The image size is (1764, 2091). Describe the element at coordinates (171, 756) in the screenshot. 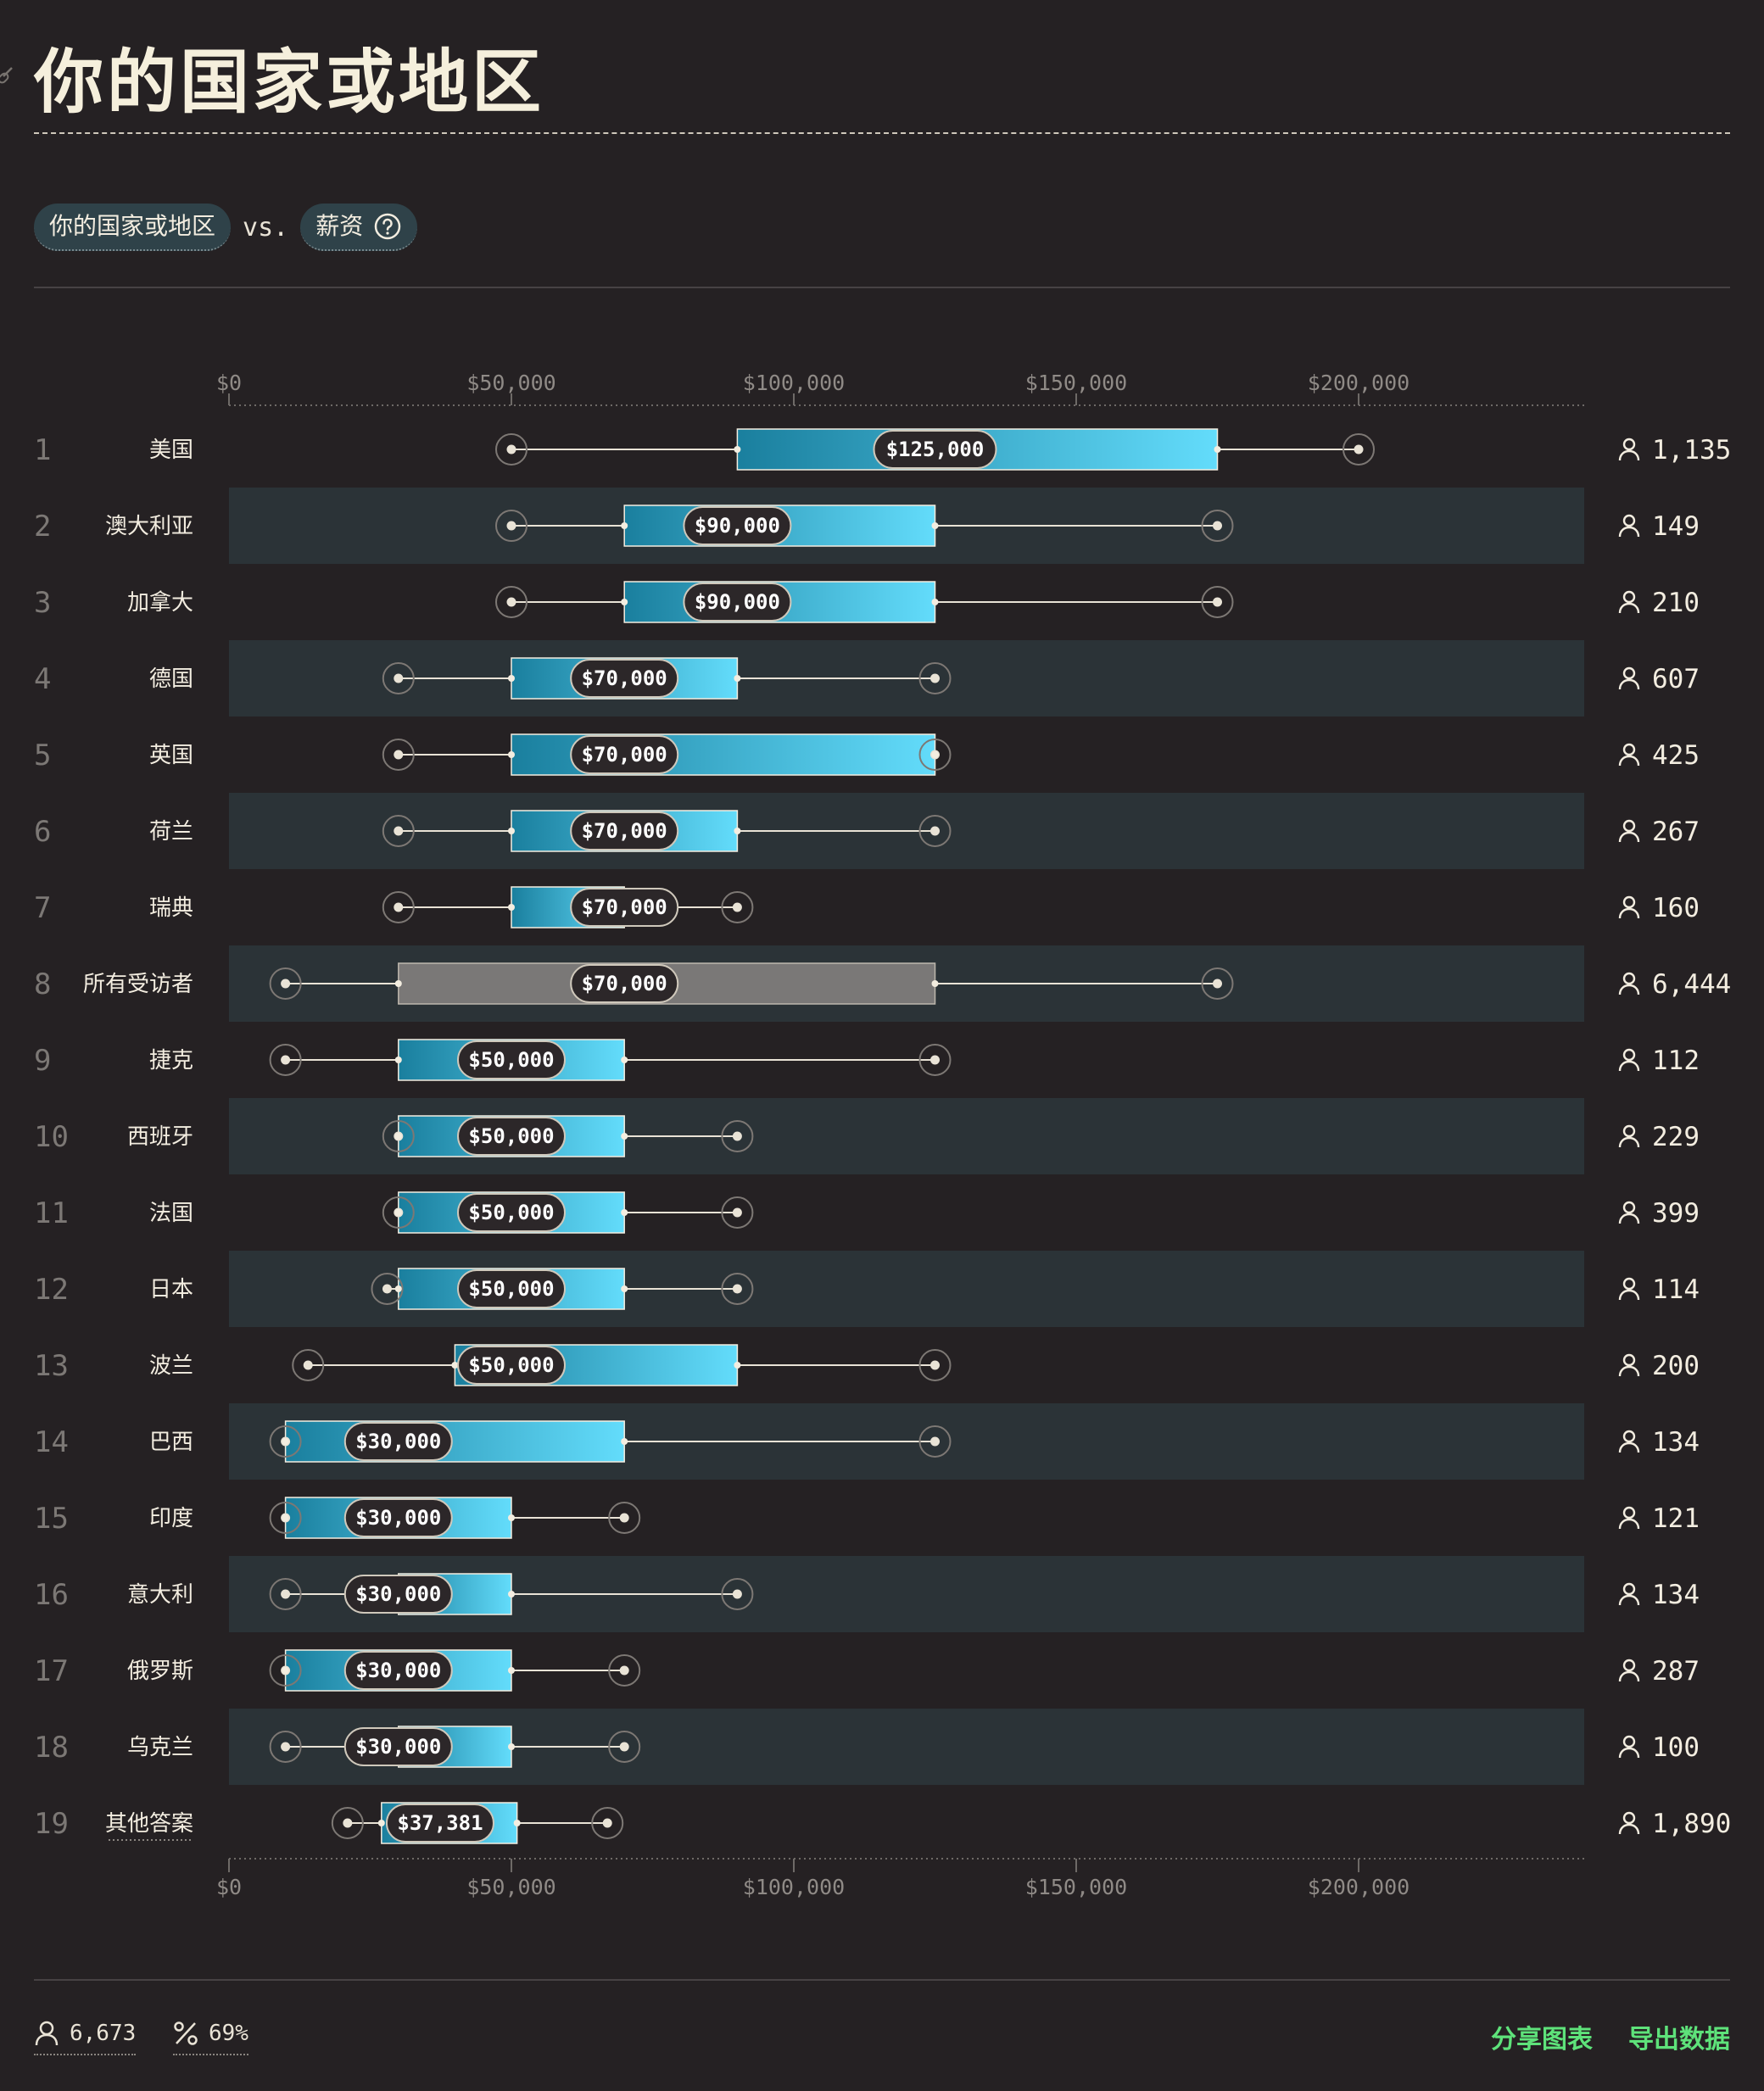

I see `row-label: 英国` at that location.